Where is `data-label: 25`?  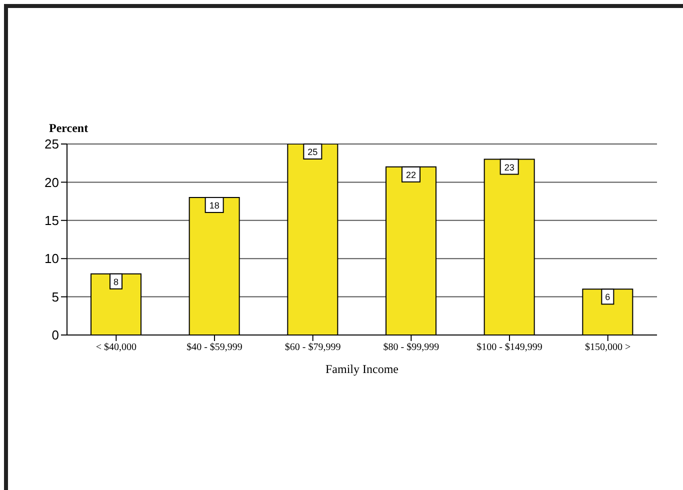 data-label: 25 is located at coordinates (313, 152).